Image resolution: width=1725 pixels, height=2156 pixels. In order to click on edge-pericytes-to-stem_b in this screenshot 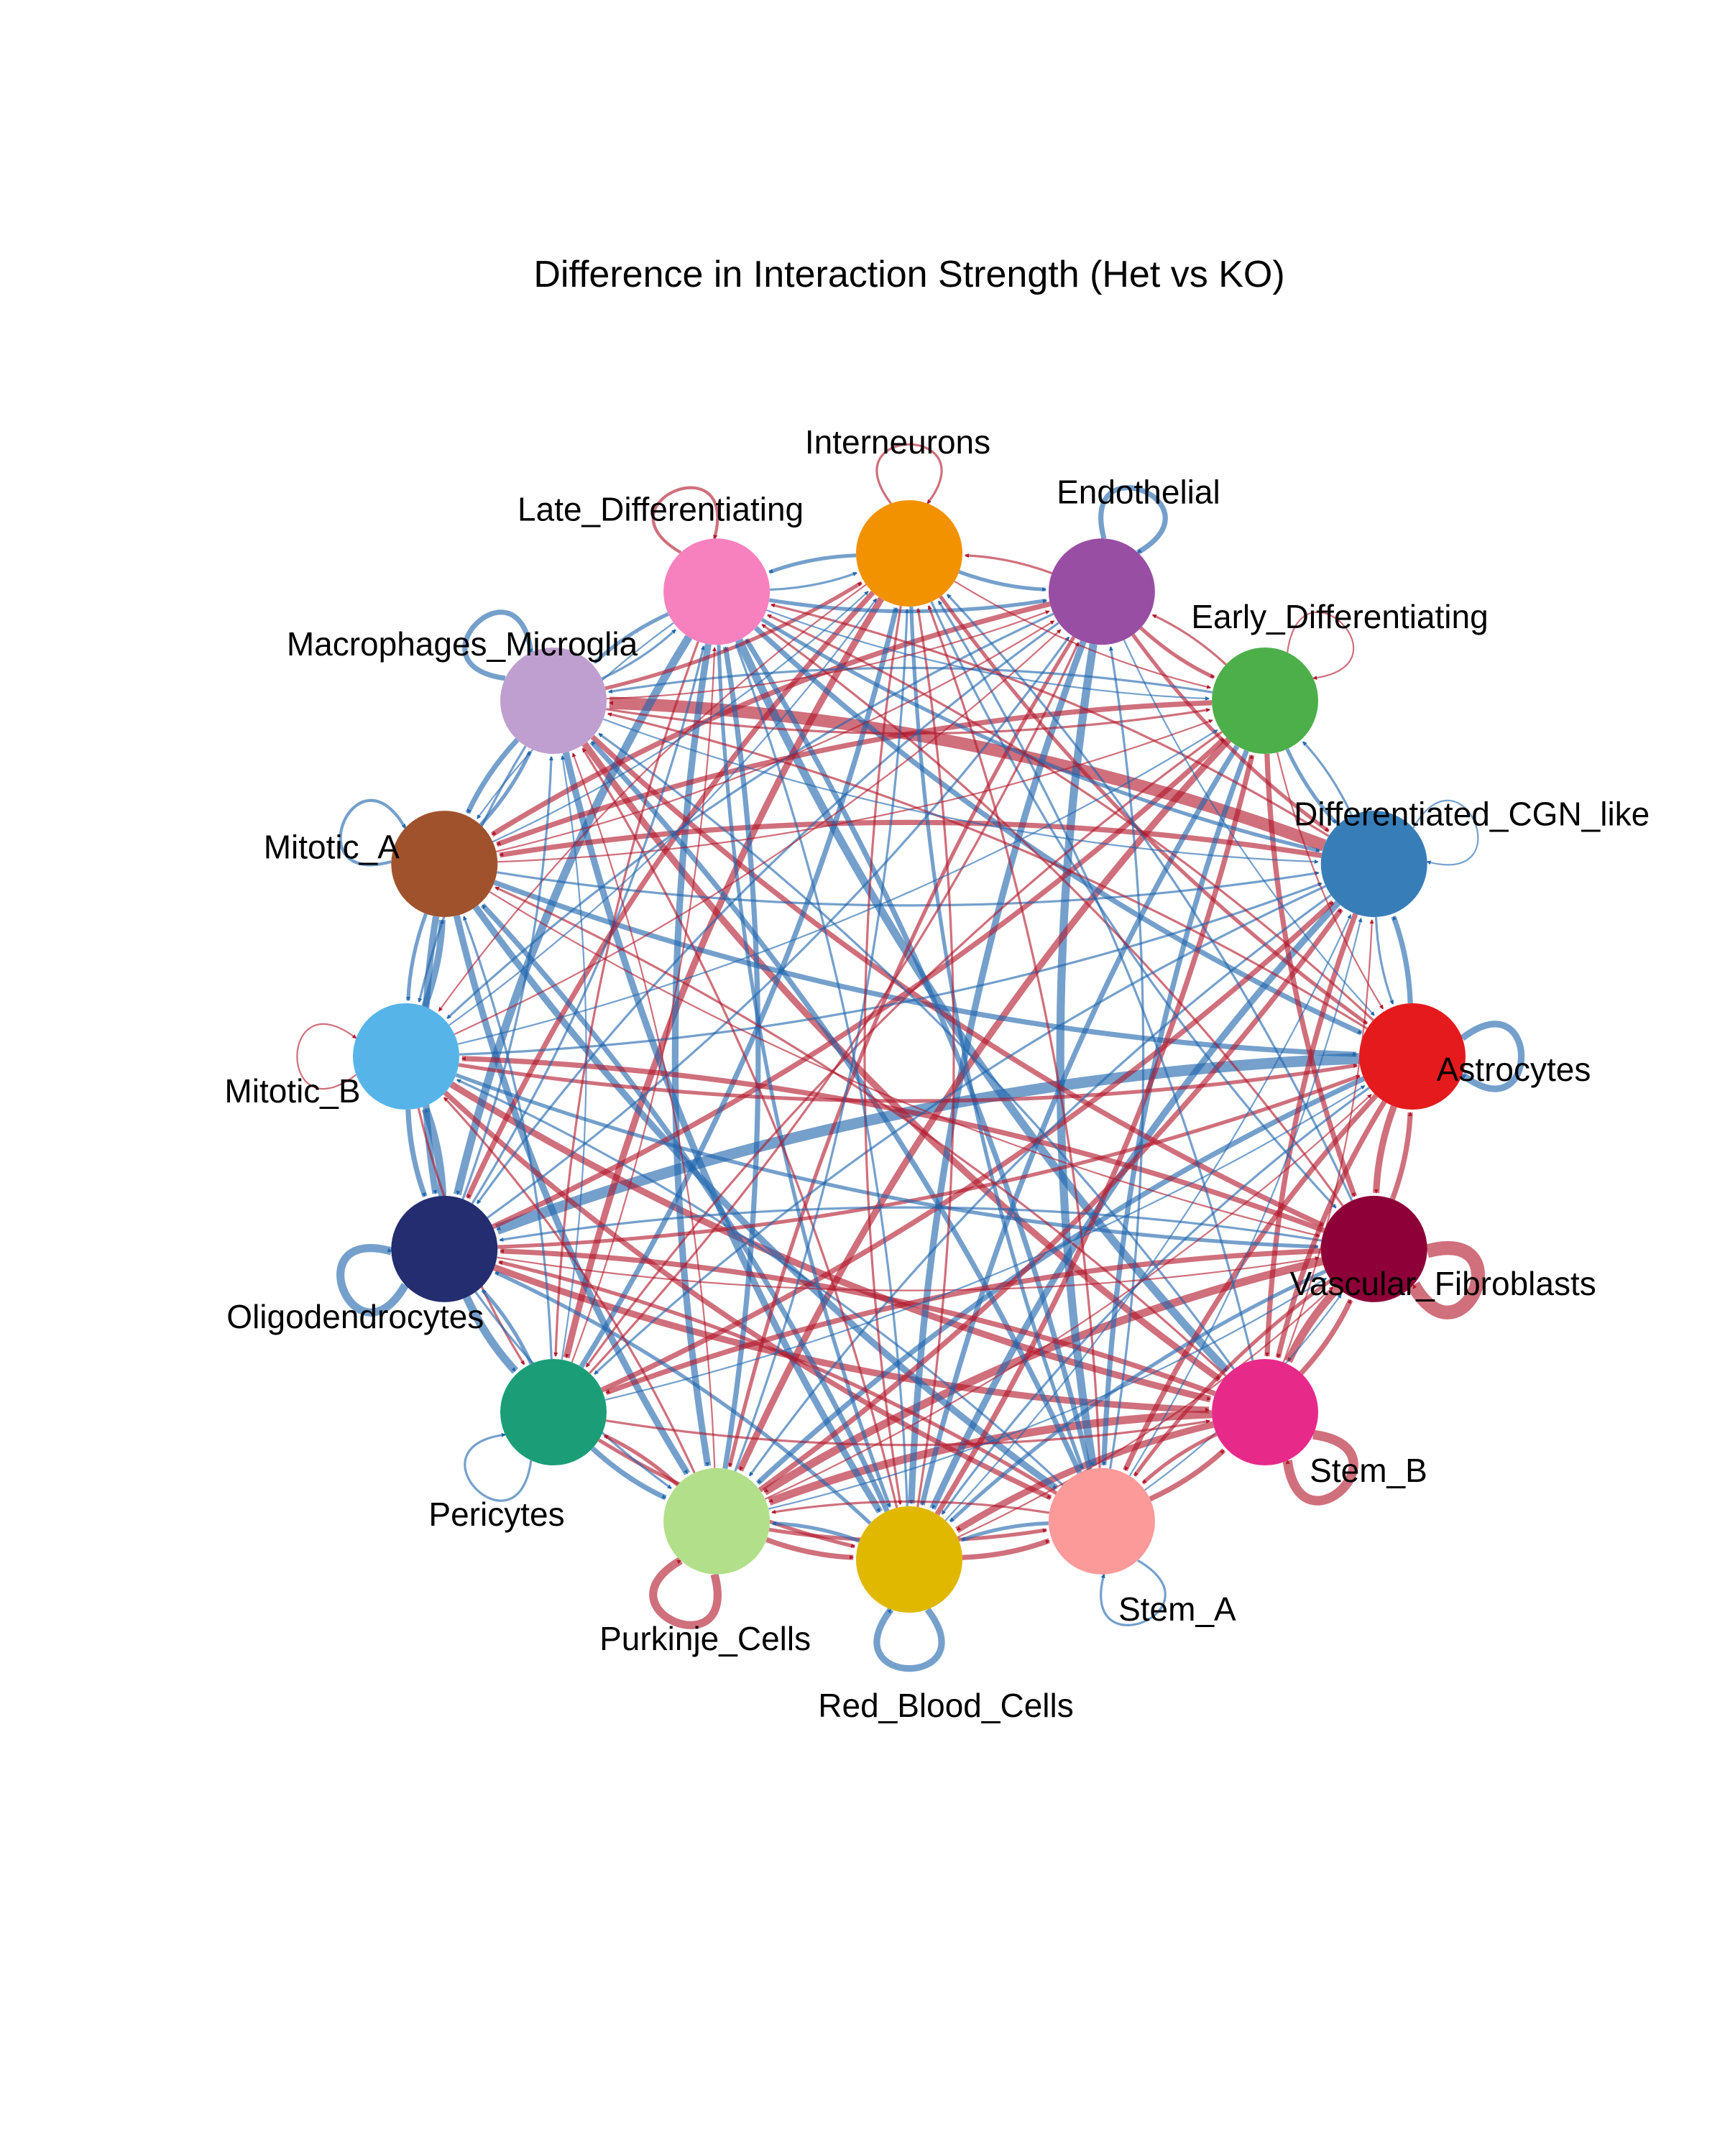, I will do `click(907, 1433)`.